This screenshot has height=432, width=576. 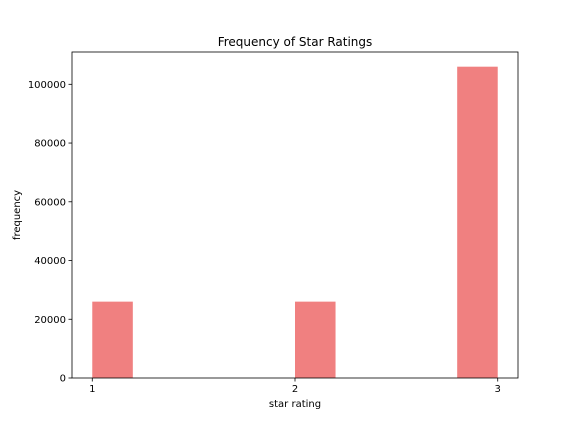 What do you see at coordinates (295, 389) in the screenshot?
I see `x-tick-label: 2` at bounding box center [295, 389].